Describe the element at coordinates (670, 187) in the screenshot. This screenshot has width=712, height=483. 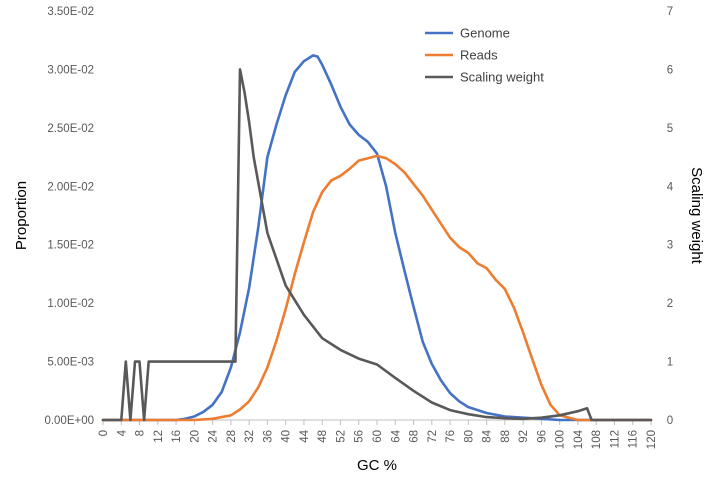
I see `y-right-tick-label: 4` at that location.